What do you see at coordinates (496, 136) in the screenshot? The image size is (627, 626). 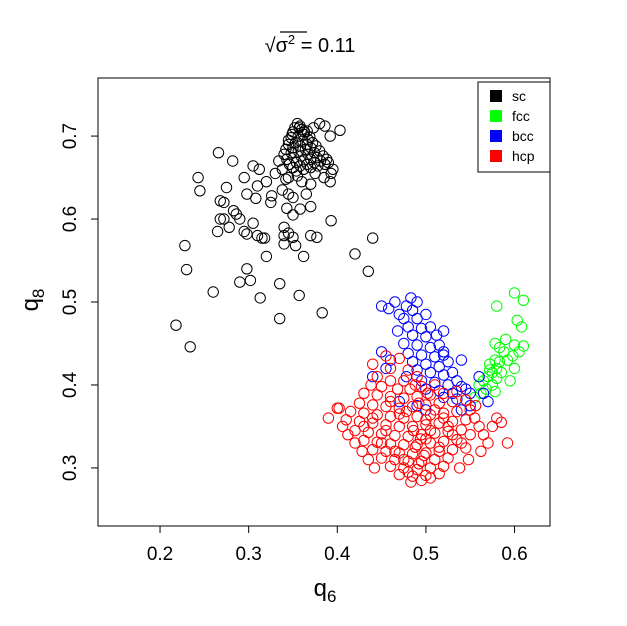 I see `legend-swatch-bcc` at bounding box center [496, 136].